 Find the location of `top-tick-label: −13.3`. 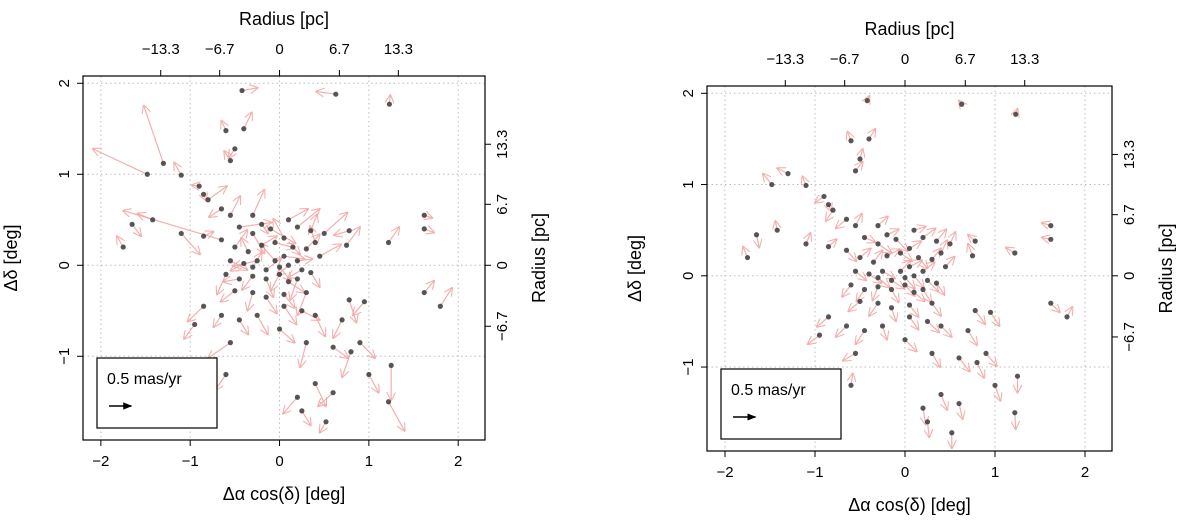

top-tick-label: −13.3 is located at coordinates (785, 59).